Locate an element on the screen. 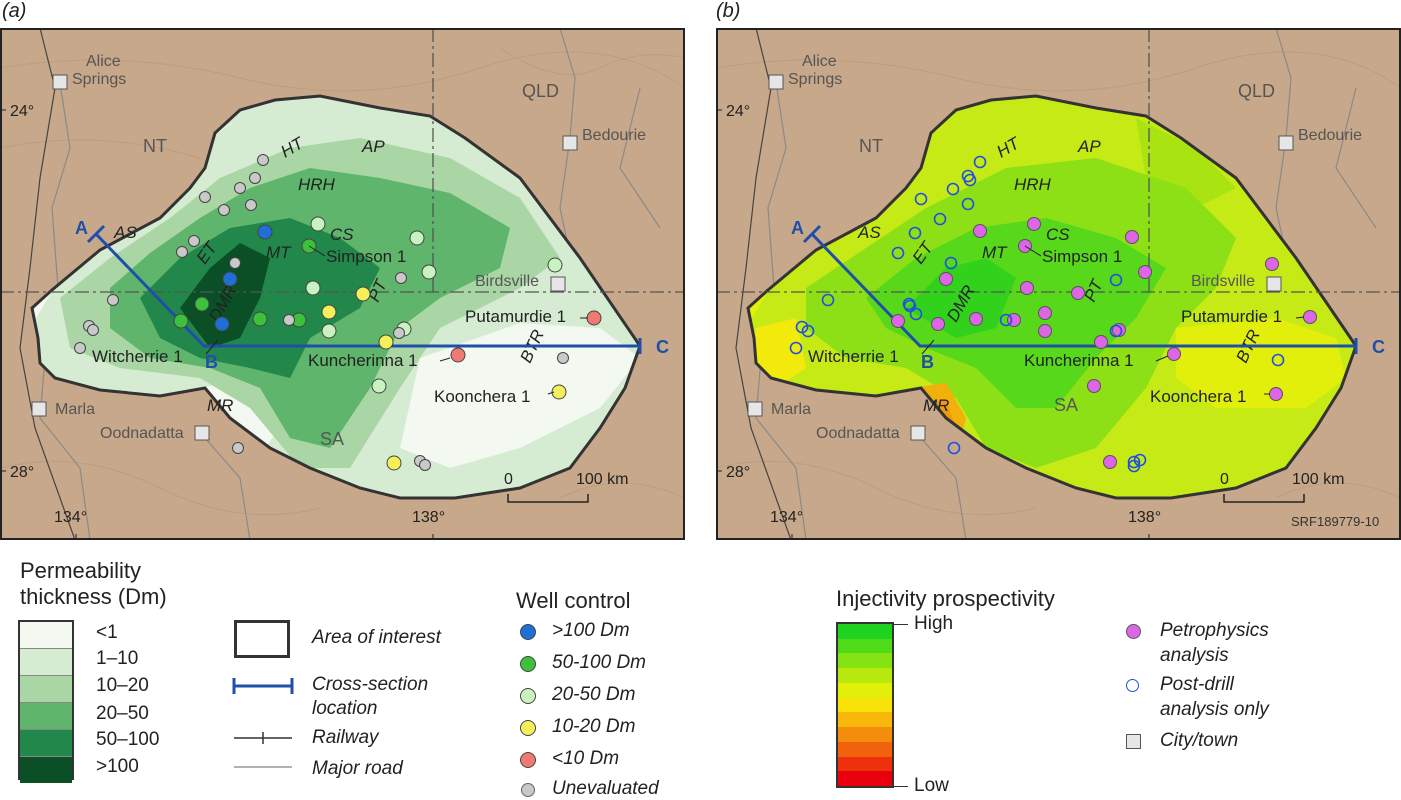 Image resolution: width=1401 pixels, height=800 pixels. legend-xs-label-1: Cross-section is located at coordinates (370, 684).